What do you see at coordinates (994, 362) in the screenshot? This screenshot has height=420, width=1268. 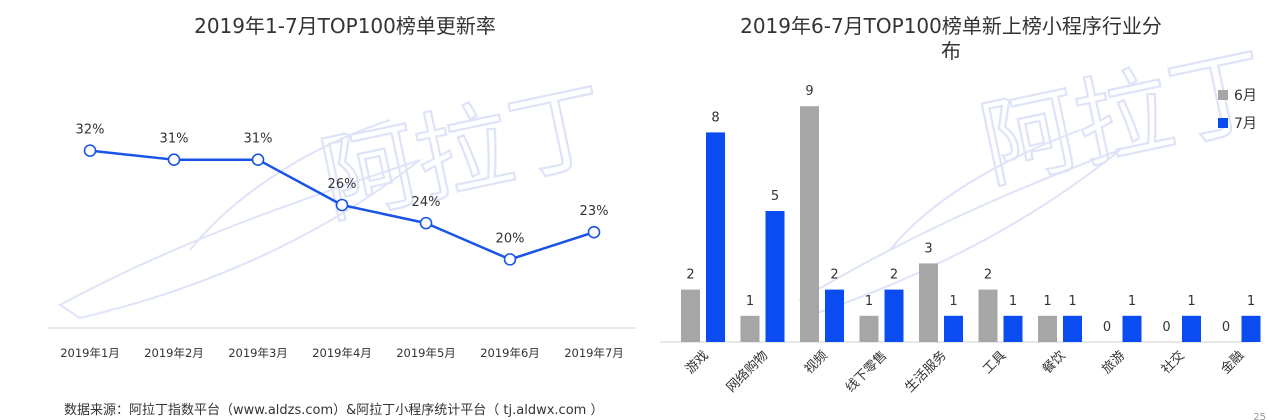 I see `bar-category-label: 工具` at bounding box center [994, 362].